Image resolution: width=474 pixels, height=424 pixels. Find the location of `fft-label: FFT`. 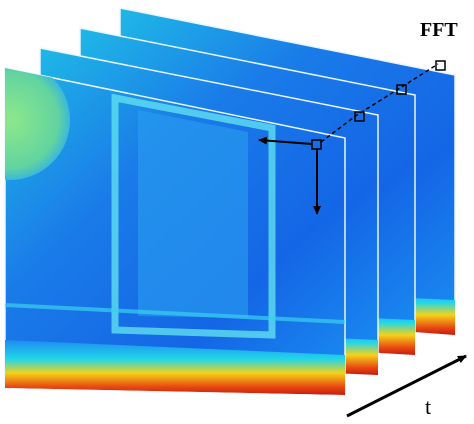

fft-label: FFT is located at coordinates (439, 30).